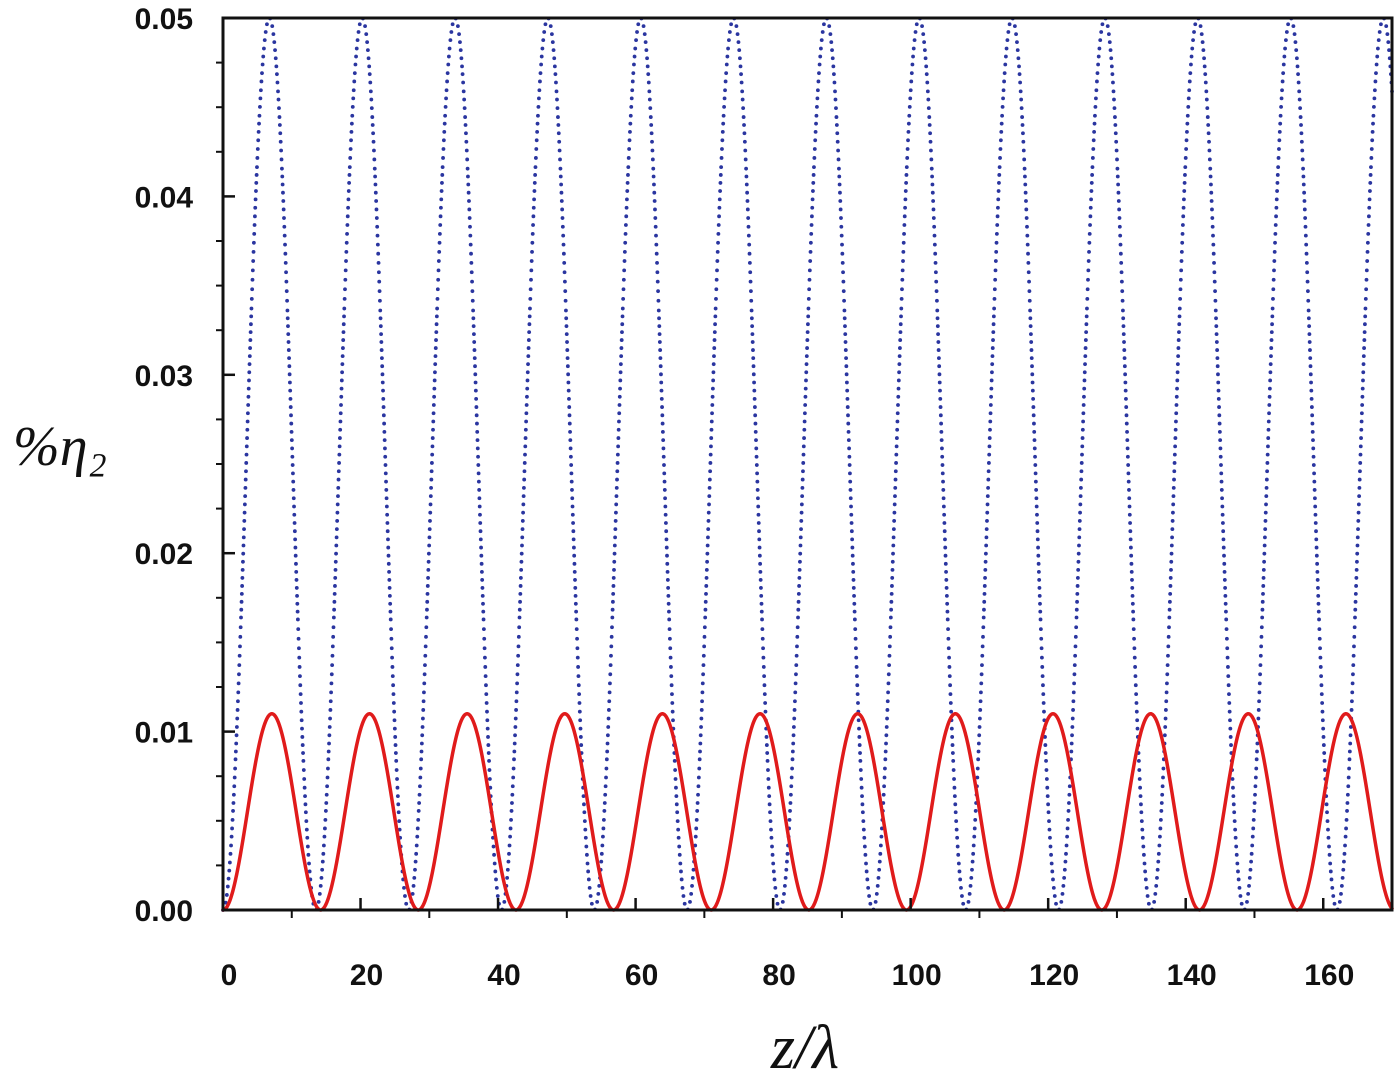 This screenshot has height=1088, width=1400. Describe the element at coordinates (804, 1048) in the screenshot. I see `x-axis-label: z/λ` at that location.